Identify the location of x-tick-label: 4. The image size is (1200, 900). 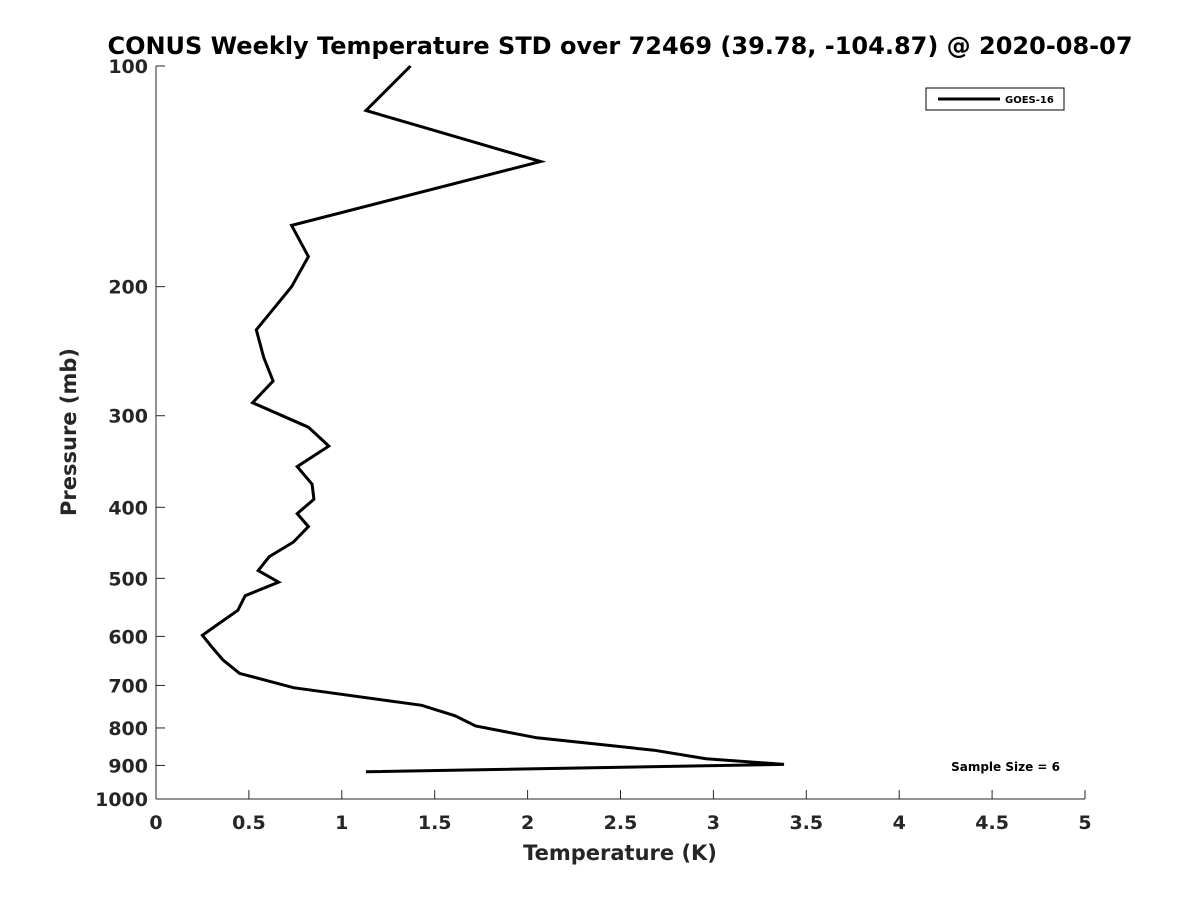
(899, 823).